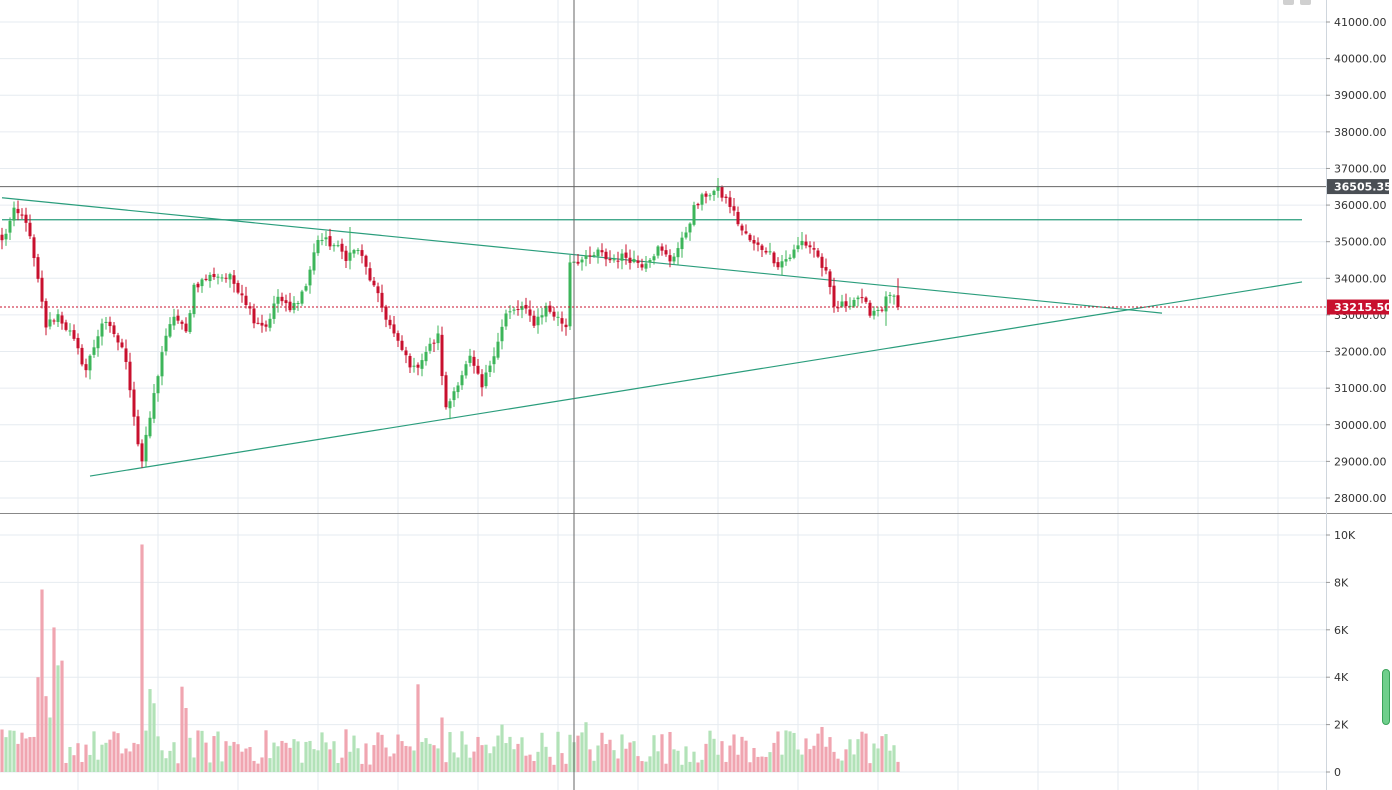 The image size is (1392, 790). What do you see at coordinates (1359, 247) in the screenshot?
I see `price-tags: 36505.35 33215.50` at bounding box center [1359, 247].